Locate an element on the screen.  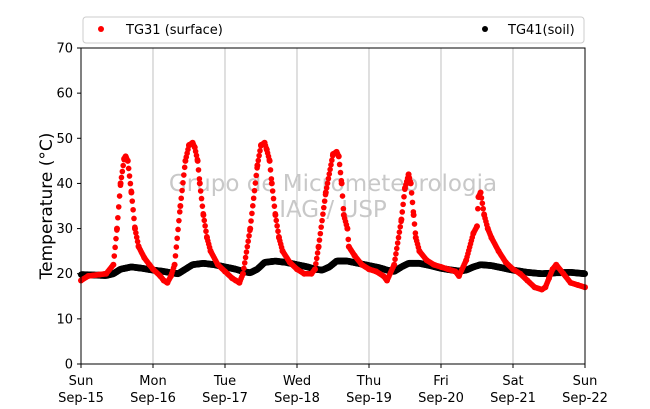
x-tick-label-date: Sep-15 is located at coordinates (81, 398).